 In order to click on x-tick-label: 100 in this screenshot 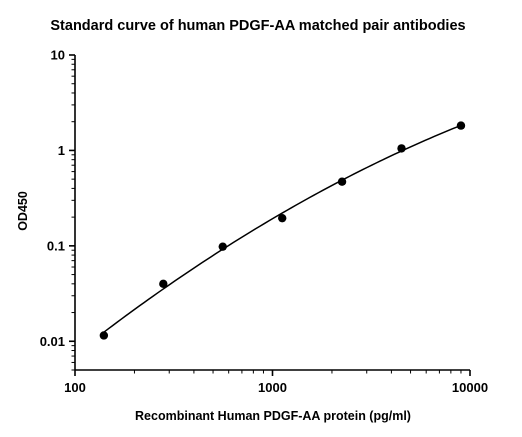, I will do `click(75, 387)`.